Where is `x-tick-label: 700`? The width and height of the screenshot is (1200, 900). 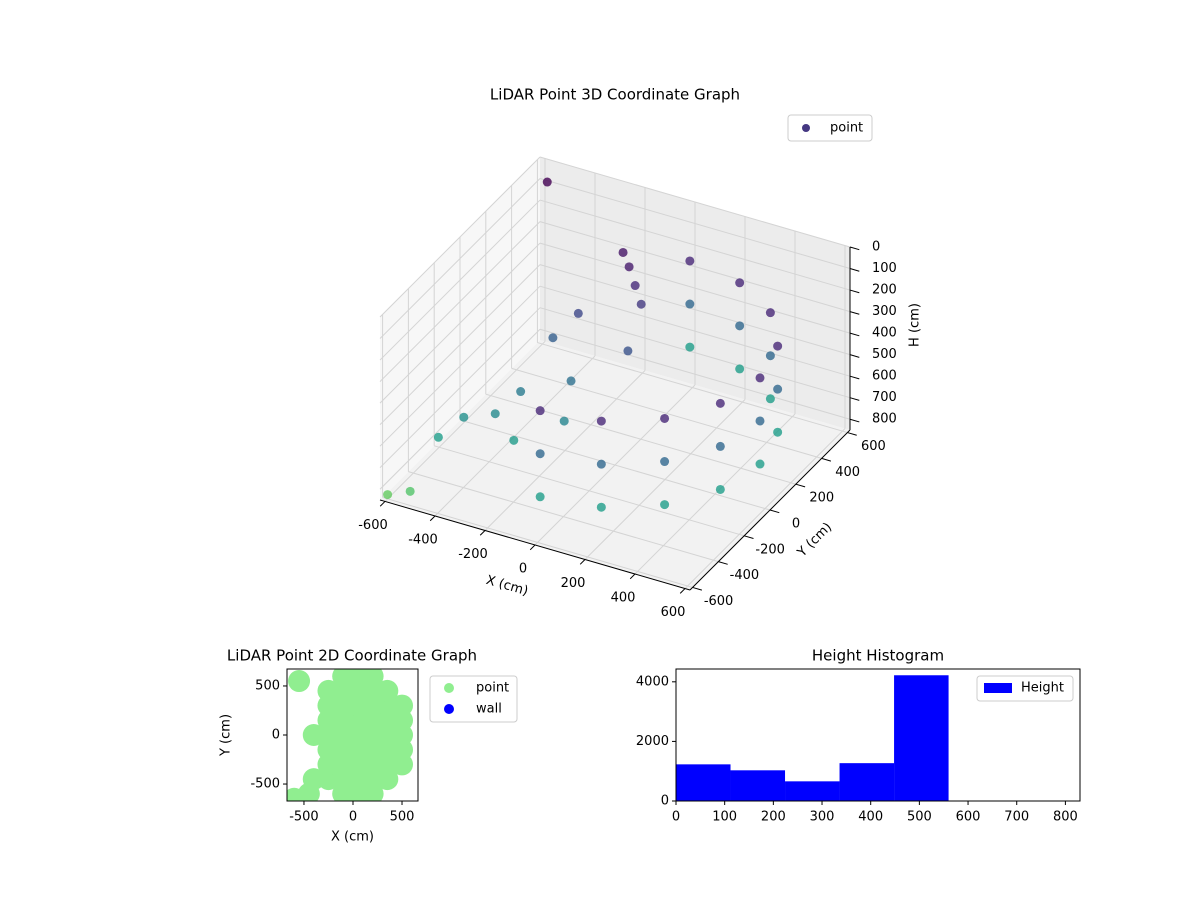 x-tick-label: 700 is located at coordinates (1016, 817).